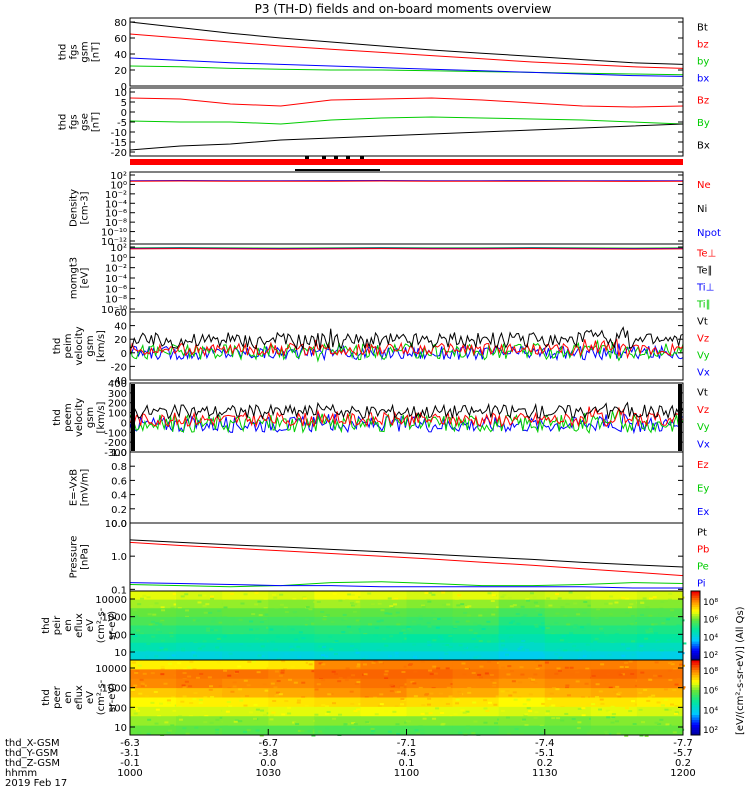 This screenshot has width=750, height=800. I want to click on legend: Ez Ey Ex, so click(703, 489).